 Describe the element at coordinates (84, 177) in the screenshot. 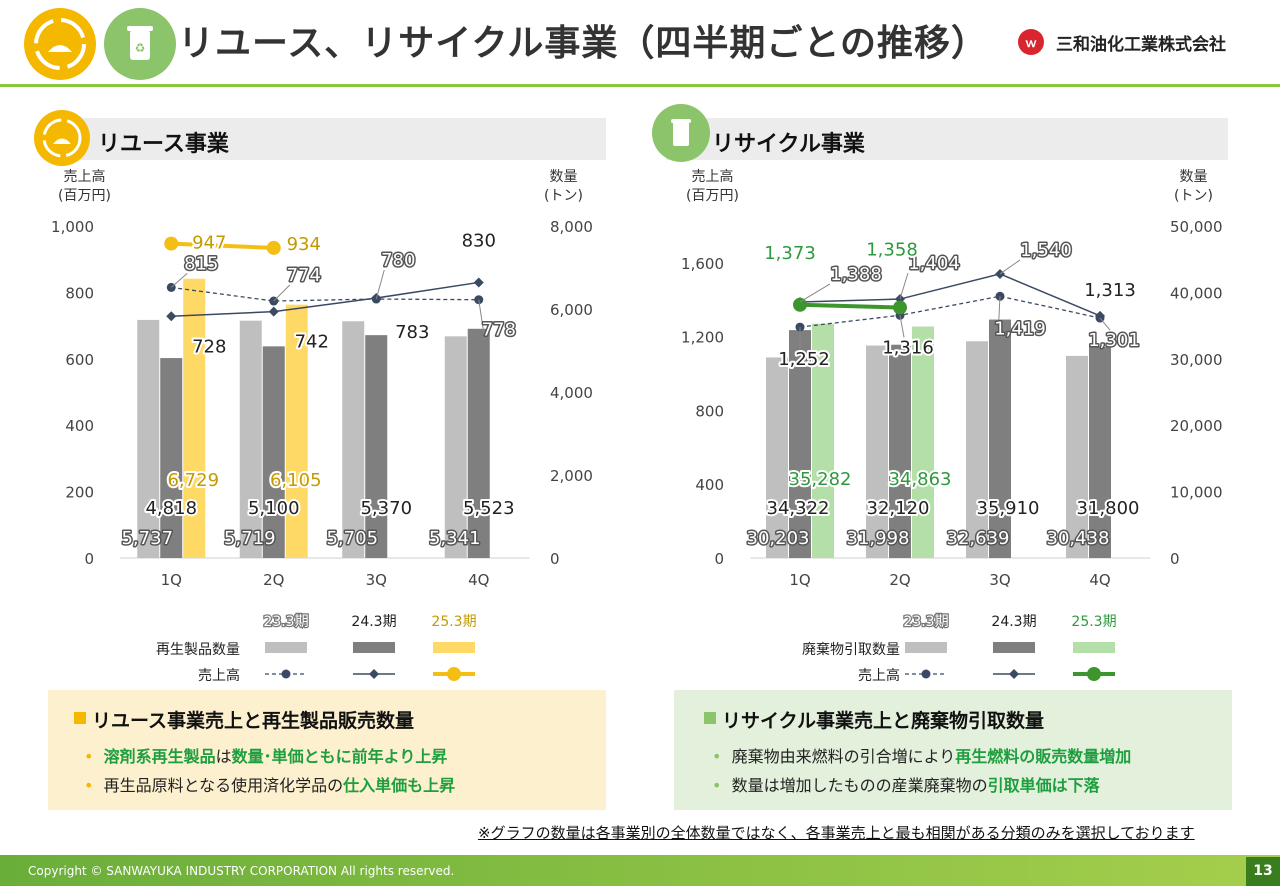

I see `unit-line: 売上高` at that location.